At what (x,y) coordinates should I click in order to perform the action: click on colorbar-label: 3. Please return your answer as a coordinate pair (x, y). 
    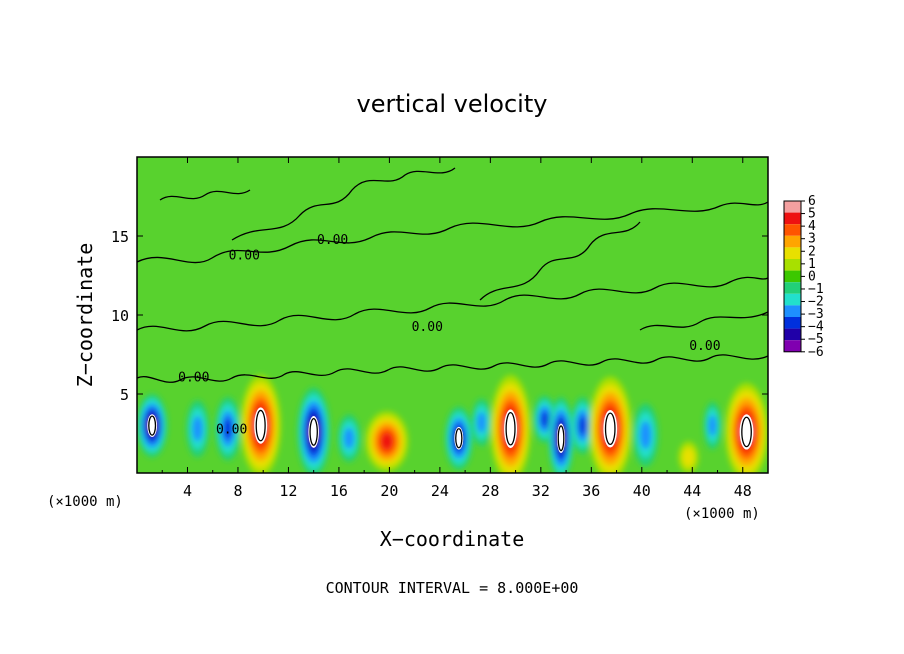
    Looking at the image, I should click on (812, 239).